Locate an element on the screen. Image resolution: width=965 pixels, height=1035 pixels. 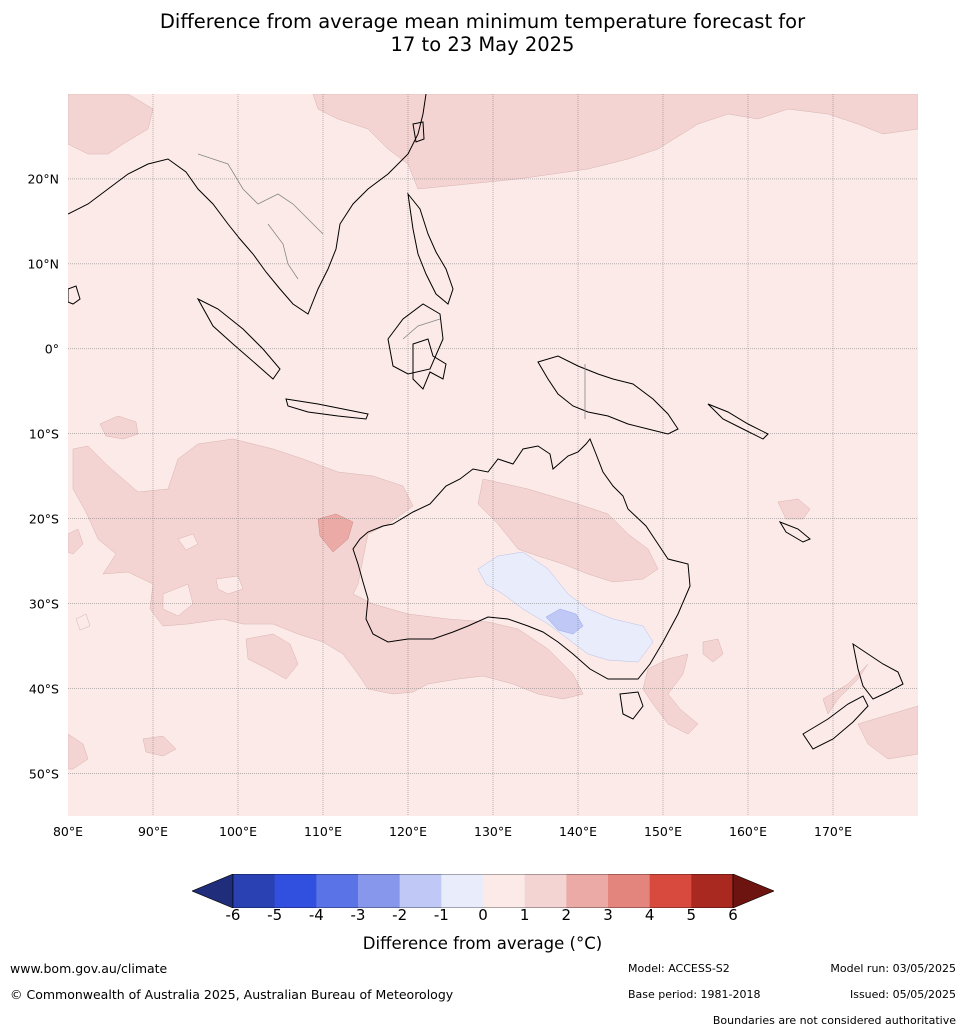
longitude-label: 170°E is located at coordinates (833, 831).